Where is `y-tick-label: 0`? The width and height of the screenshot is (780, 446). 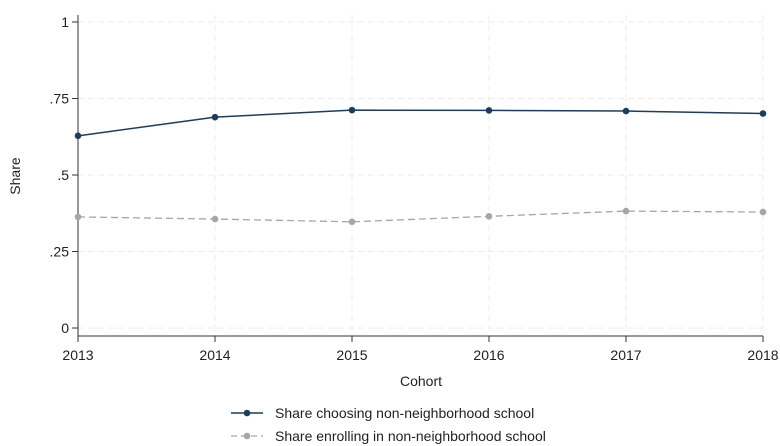
y-tick-label: 0 is located at coordinates (65, 328).